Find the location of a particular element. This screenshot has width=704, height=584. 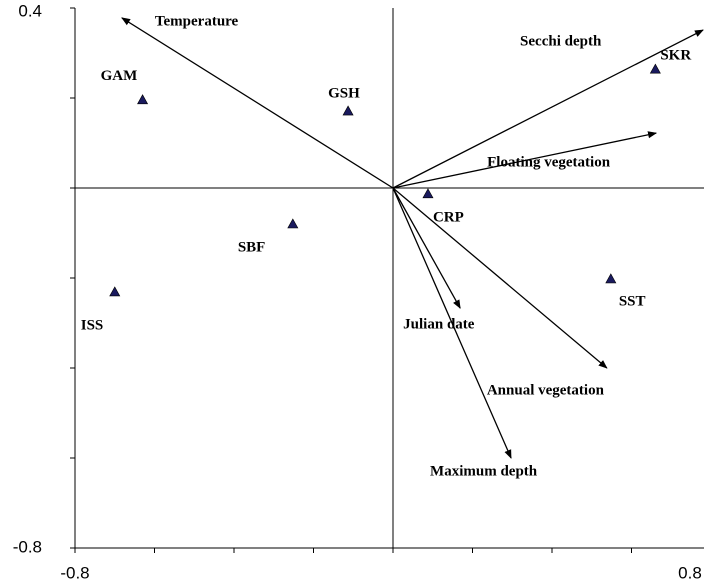

arrow-label: Maximum depth is located at coordinates (484, 471).